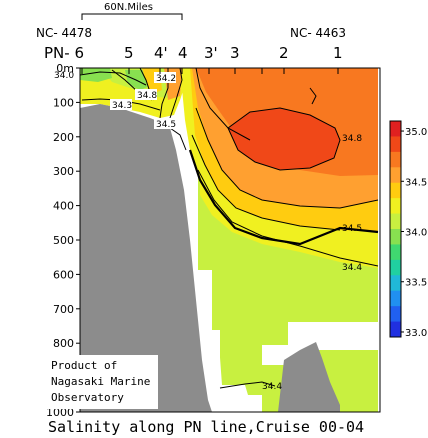 The width and height of the screenshot is (428, 438). I want to click on endpoint-right: NC- 4463, so click(318, 33).